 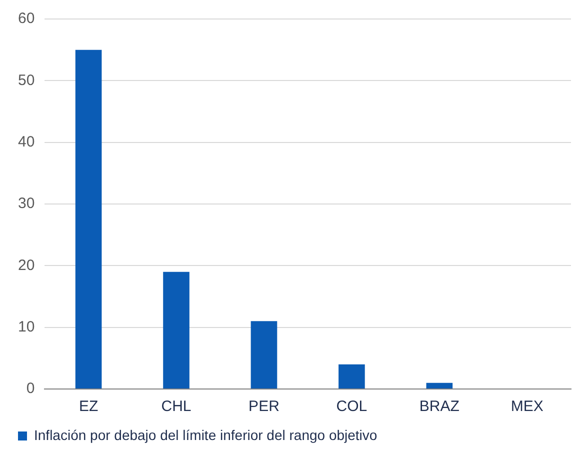 I want to click on x-tick-label: CHL, so click(x=176, y=407).